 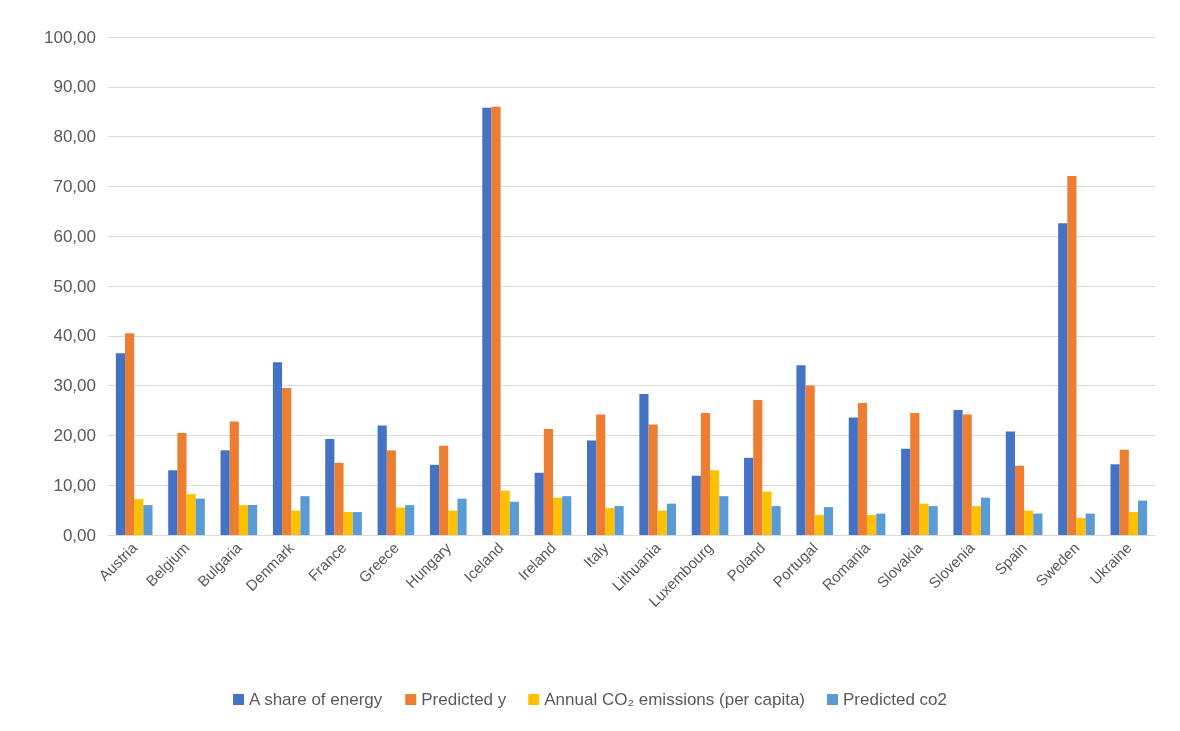 I want to click on y-tick-label: 30,00, so click(x=74, y=386).